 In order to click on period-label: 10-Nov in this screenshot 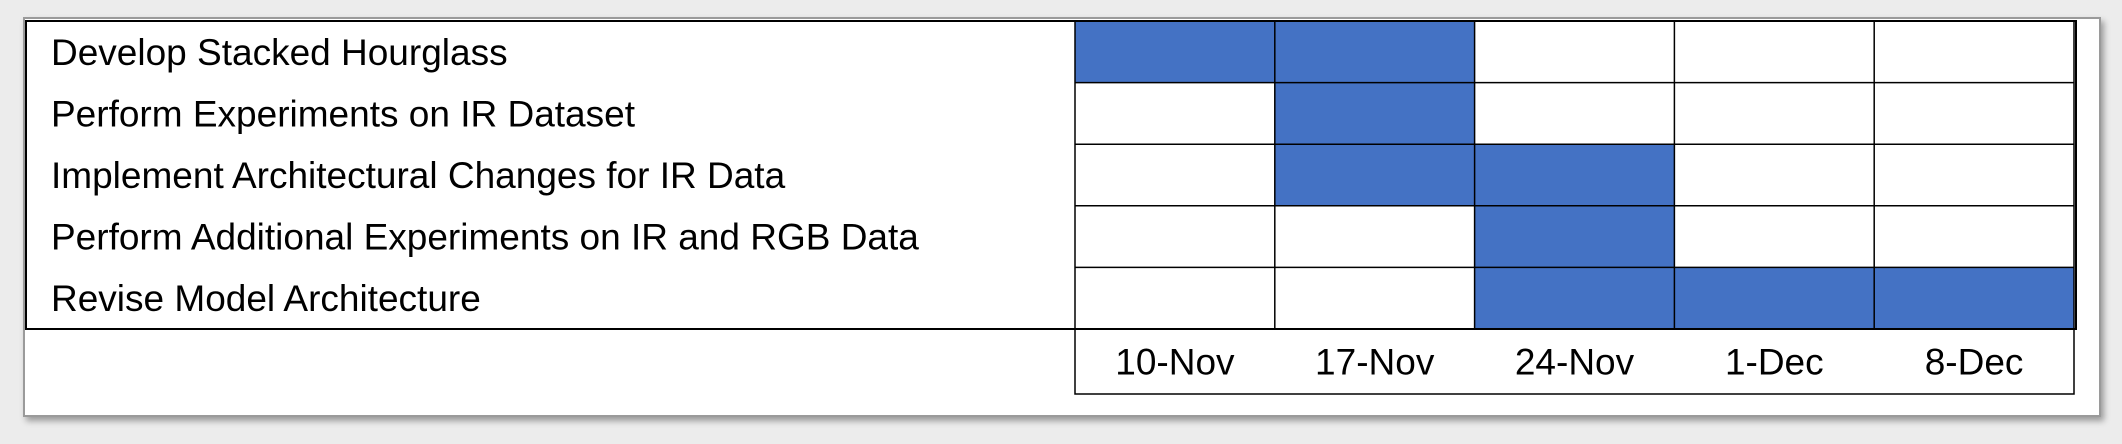, I will do `click(1175, 362)`.